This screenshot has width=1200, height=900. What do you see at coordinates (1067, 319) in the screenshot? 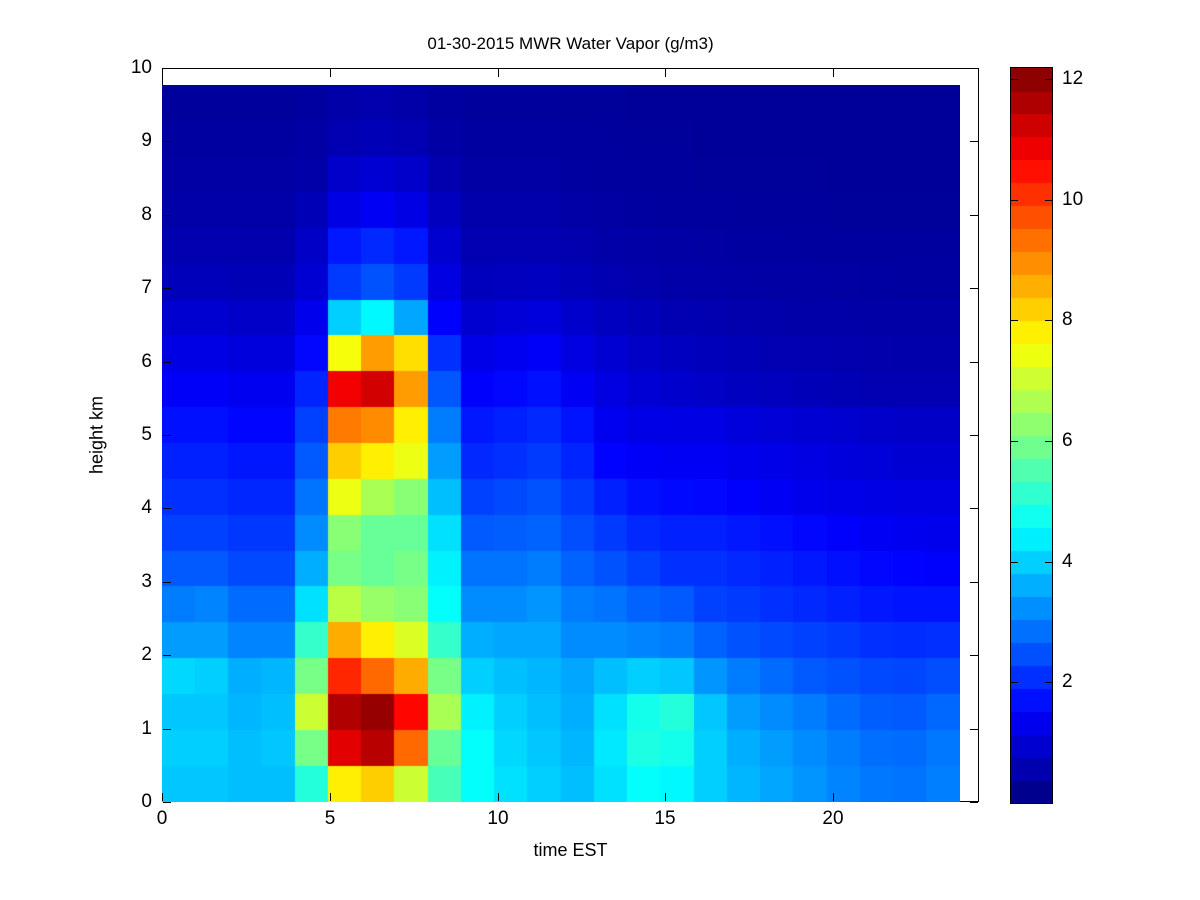
I see `colorbar-tick-label: 8` at bounding box center [1067, 319].